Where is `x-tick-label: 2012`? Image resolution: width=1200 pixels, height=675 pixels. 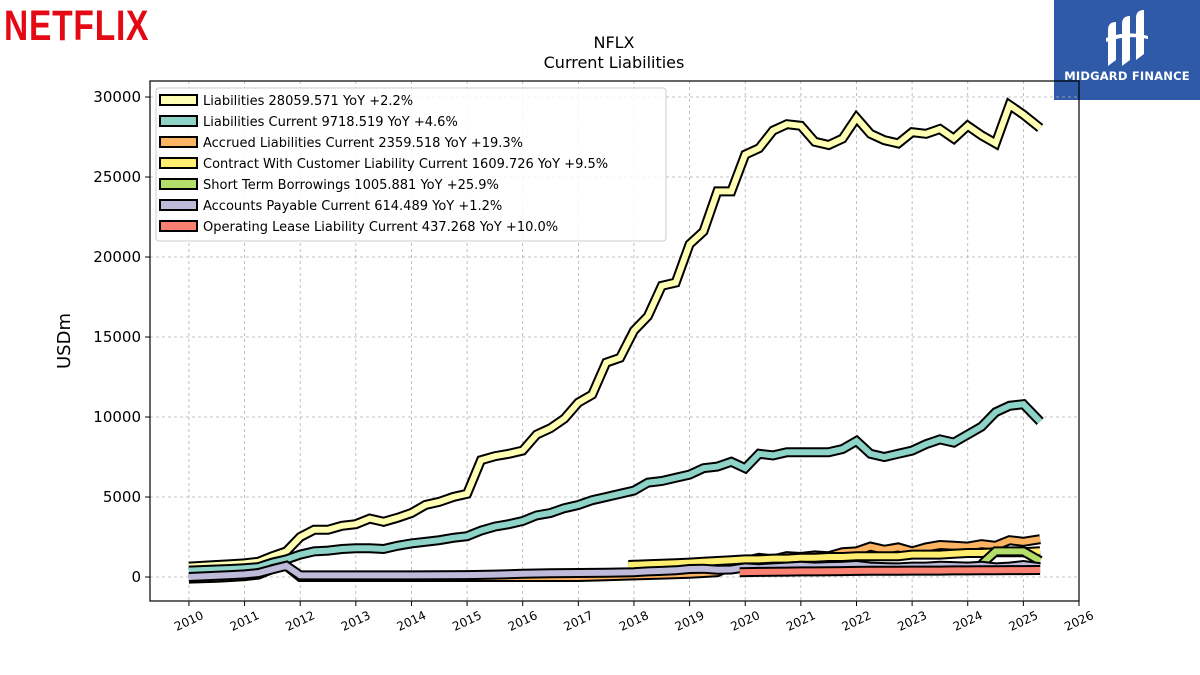
x-tick-label: 2012 is located at coordinates (300, 621).